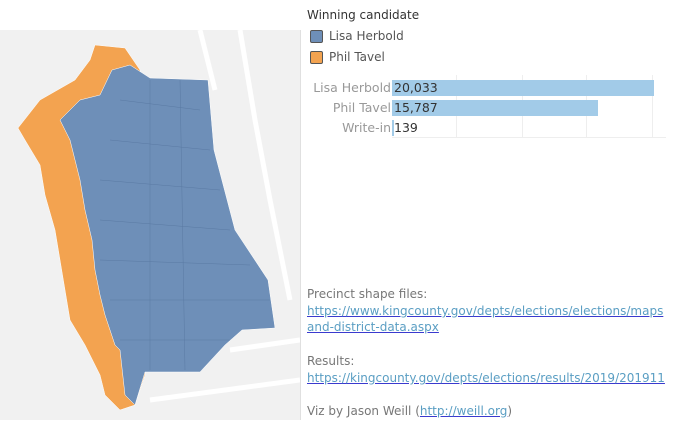 Image resolution: width=673 pixels, height=424 pixels. What do you see at coordinates (366, 36) in the screenshot?
I see `legend-label: Lisa Herbold` at bounding box center [366, 36].